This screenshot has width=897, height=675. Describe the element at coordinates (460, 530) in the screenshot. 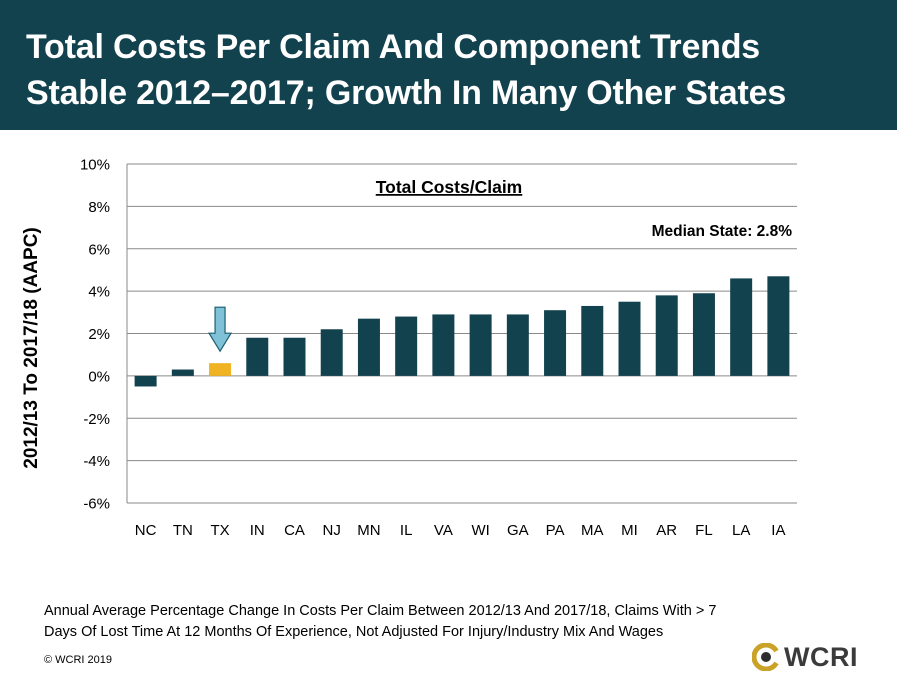

I see `x-axis-tick-labels: NC TN TX IN CA NJ MN IL VA WI GA PA MA MI AR FL LA IA` at that location.